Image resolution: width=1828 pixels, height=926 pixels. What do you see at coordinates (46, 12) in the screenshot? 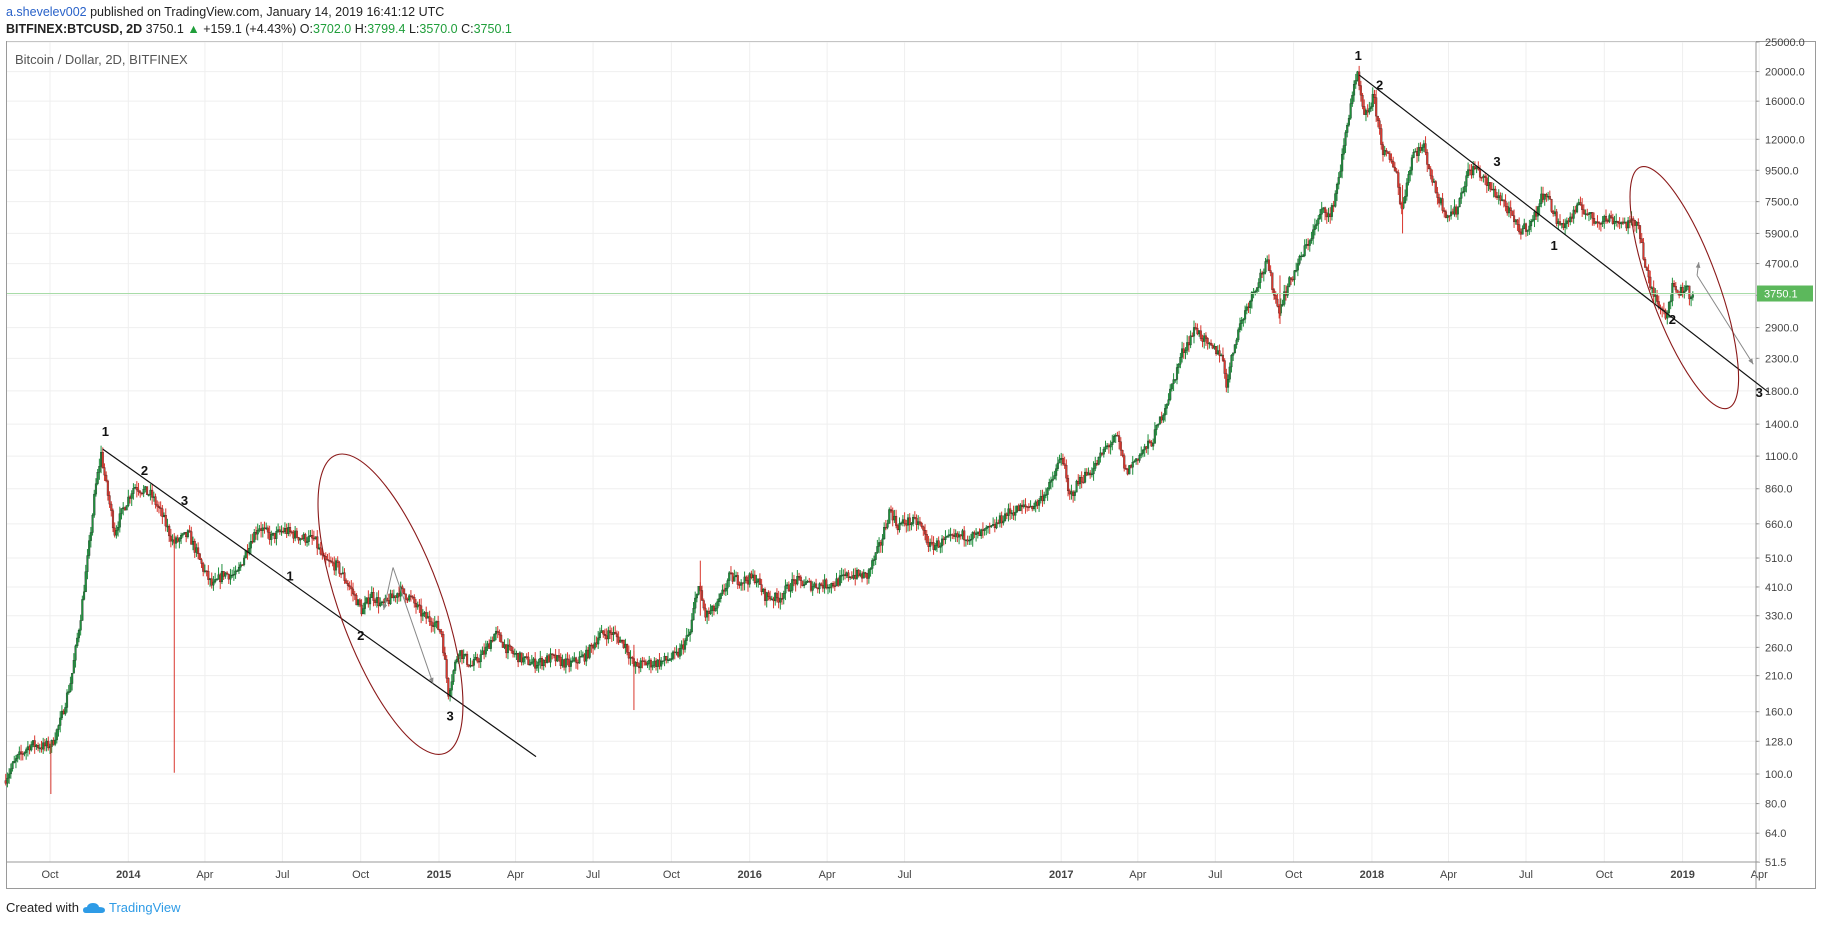
I see `author-link: a.shevelev002` at bounding box center [46, 12].